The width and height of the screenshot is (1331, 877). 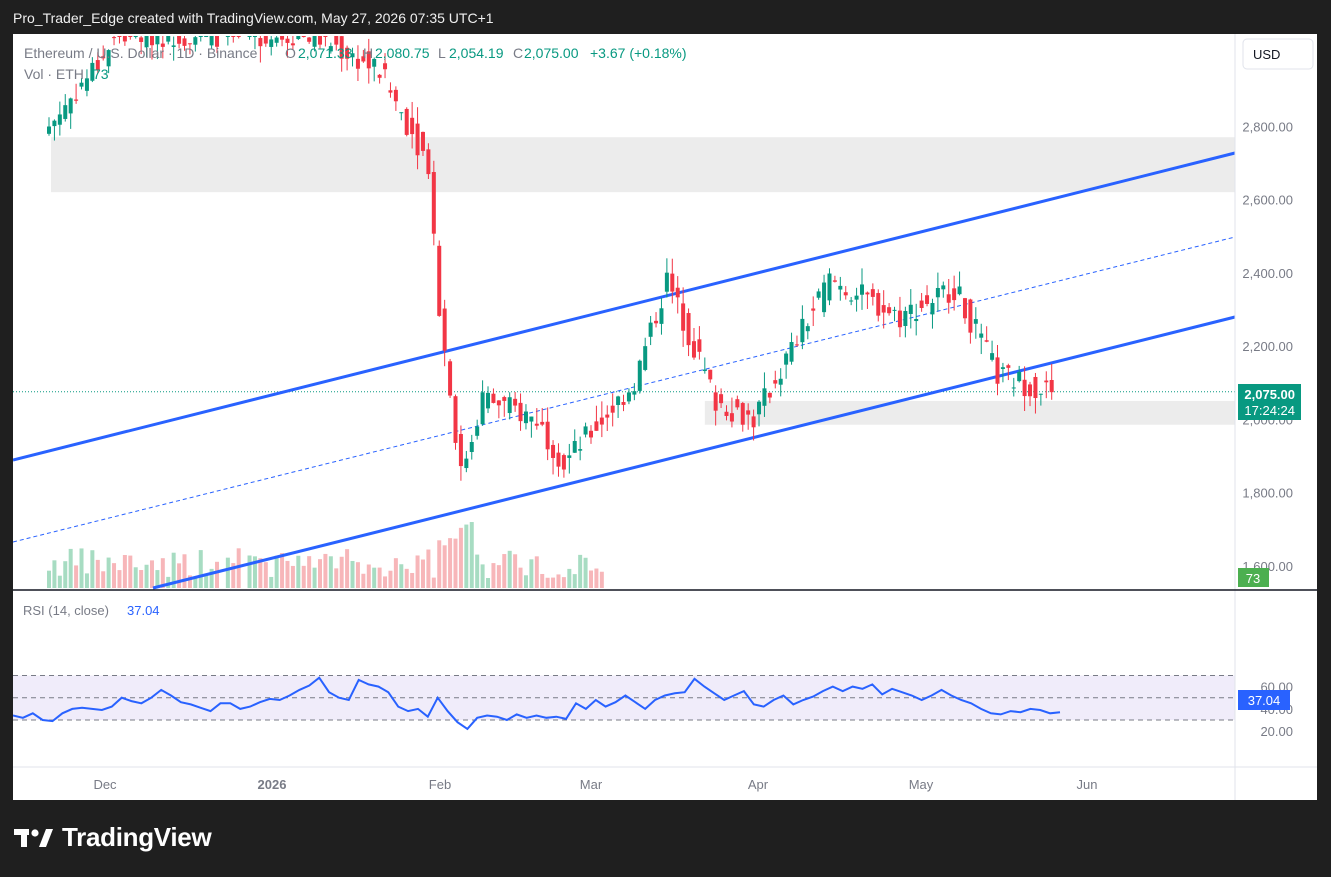 What do you see at coordinates (1269, 402) in the screenshot?
I see `price-badge: 2,075.00 17:24:24` at bounding box center [1269, 402].